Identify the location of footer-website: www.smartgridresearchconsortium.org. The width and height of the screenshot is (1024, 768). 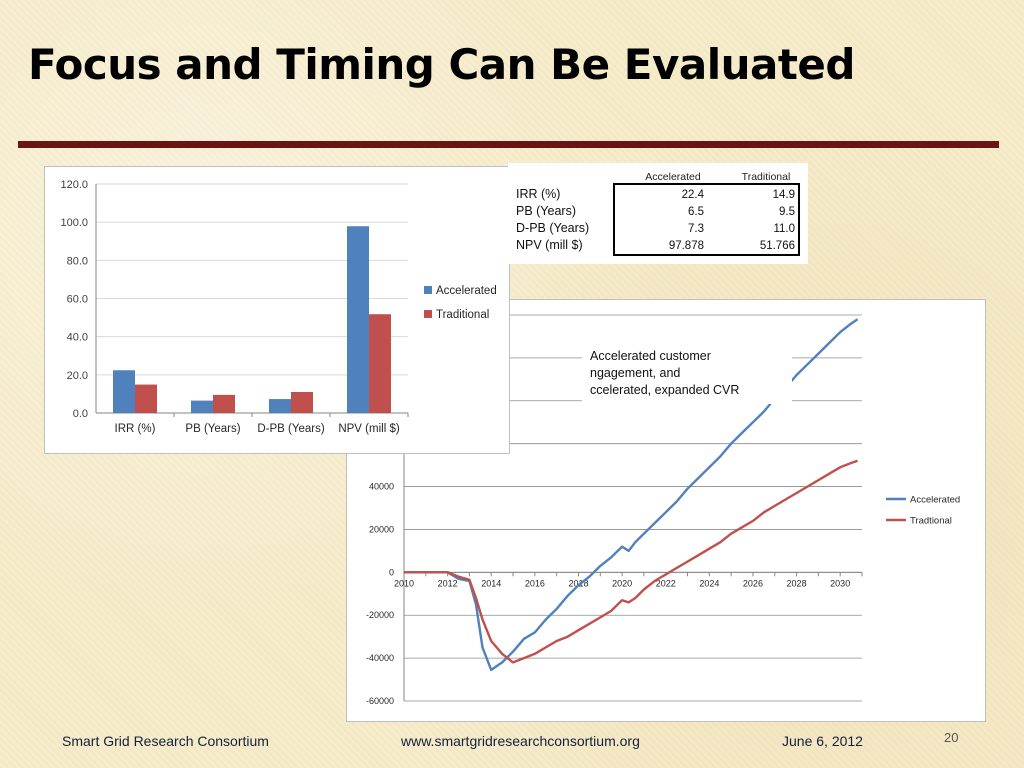
(520, 741).